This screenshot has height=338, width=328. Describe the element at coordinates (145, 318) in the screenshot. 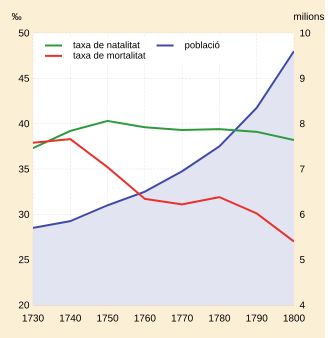

I see `x-tick-label: 1760` at that location.